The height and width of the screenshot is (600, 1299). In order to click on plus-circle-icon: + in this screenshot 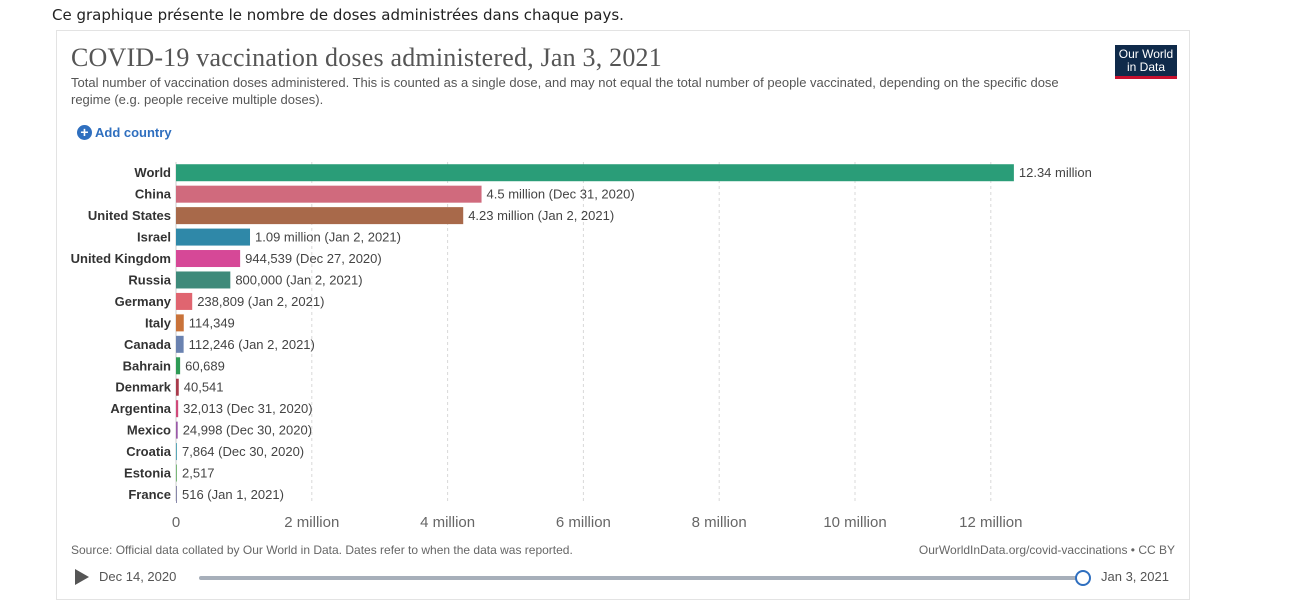, I will do `click(84, 132)`.